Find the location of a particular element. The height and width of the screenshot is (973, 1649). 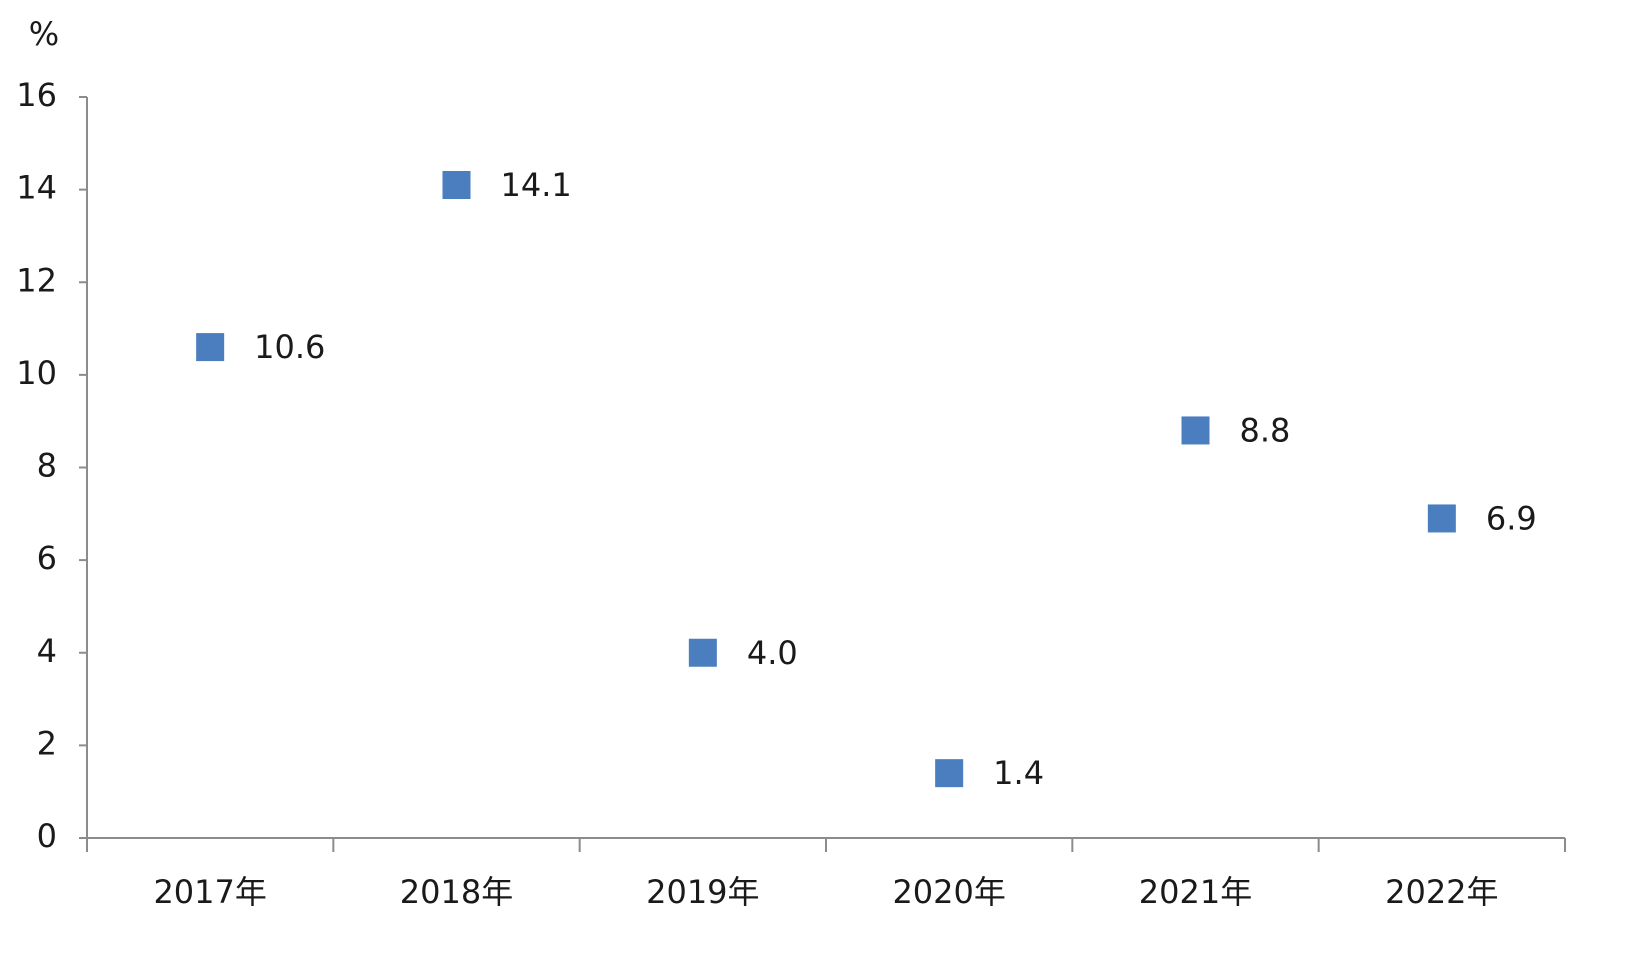

x-tick-label: 2019年 is located at coordinates (702, 892).